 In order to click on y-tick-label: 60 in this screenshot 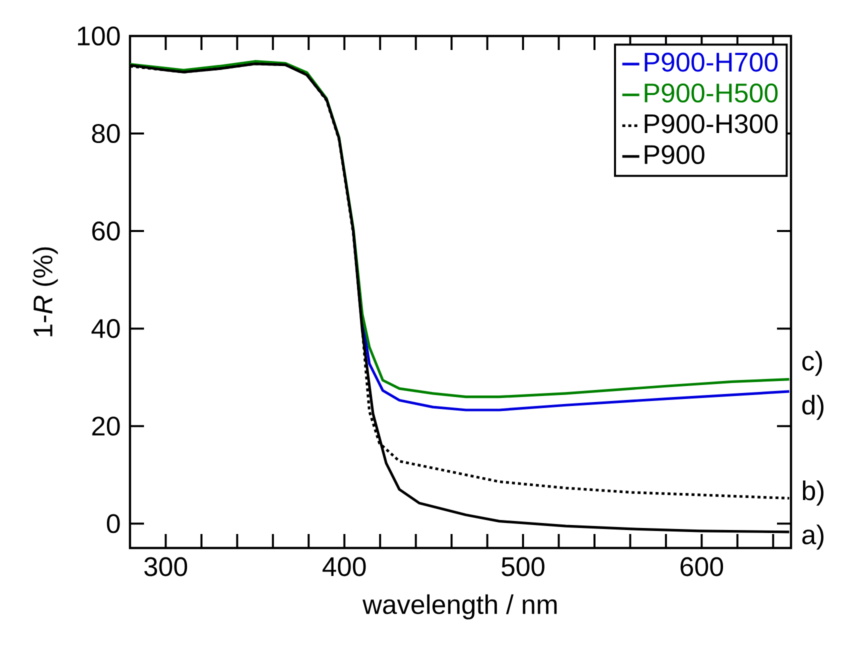, I will do `click(106, 231)`.